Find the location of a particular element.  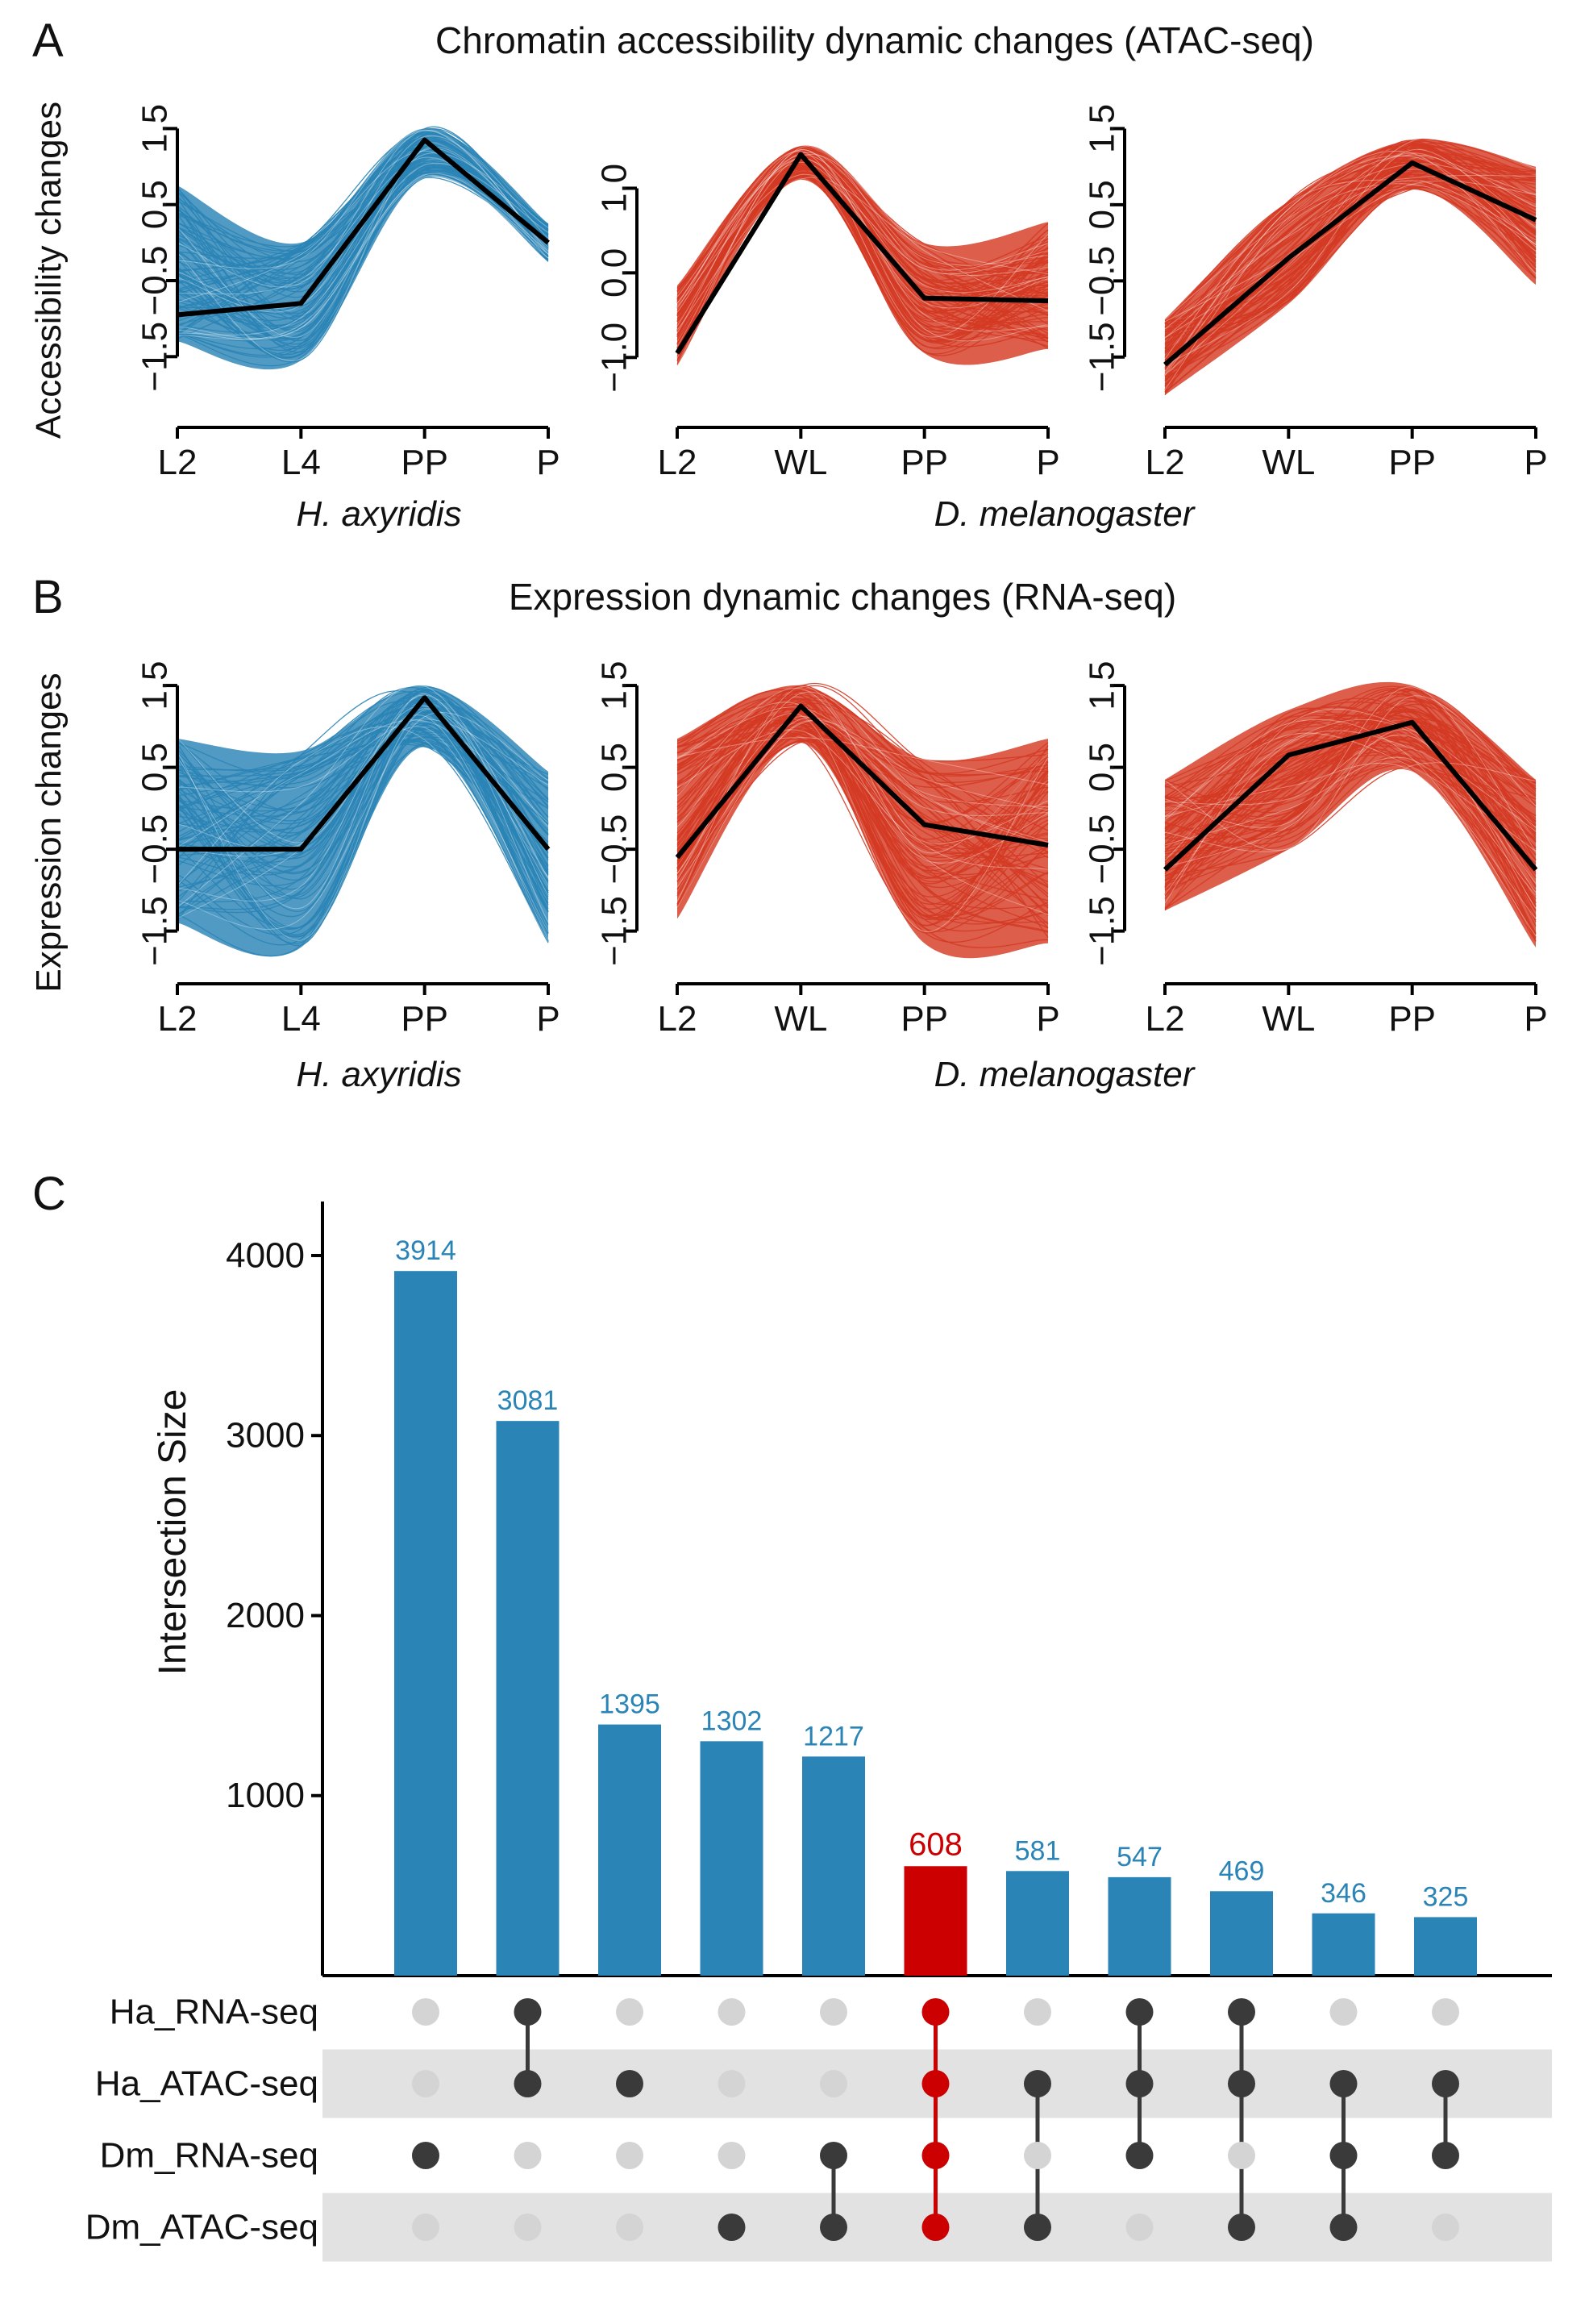

chart-a2: −1.00.01.0L2 WL PP P is located at coordinates (827, 313).